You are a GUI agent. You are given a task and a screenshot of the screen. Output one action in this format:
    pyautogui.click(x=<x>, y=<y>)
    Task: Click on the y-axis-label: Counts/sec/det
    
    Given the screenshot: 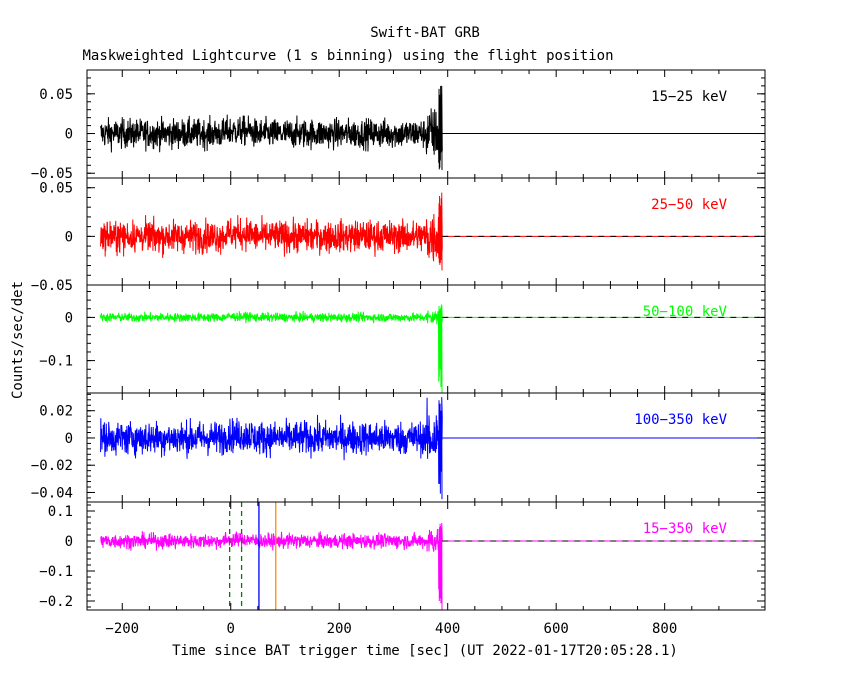 What is the action you would take?
    pyautogui.click(x=18, y=340)
    